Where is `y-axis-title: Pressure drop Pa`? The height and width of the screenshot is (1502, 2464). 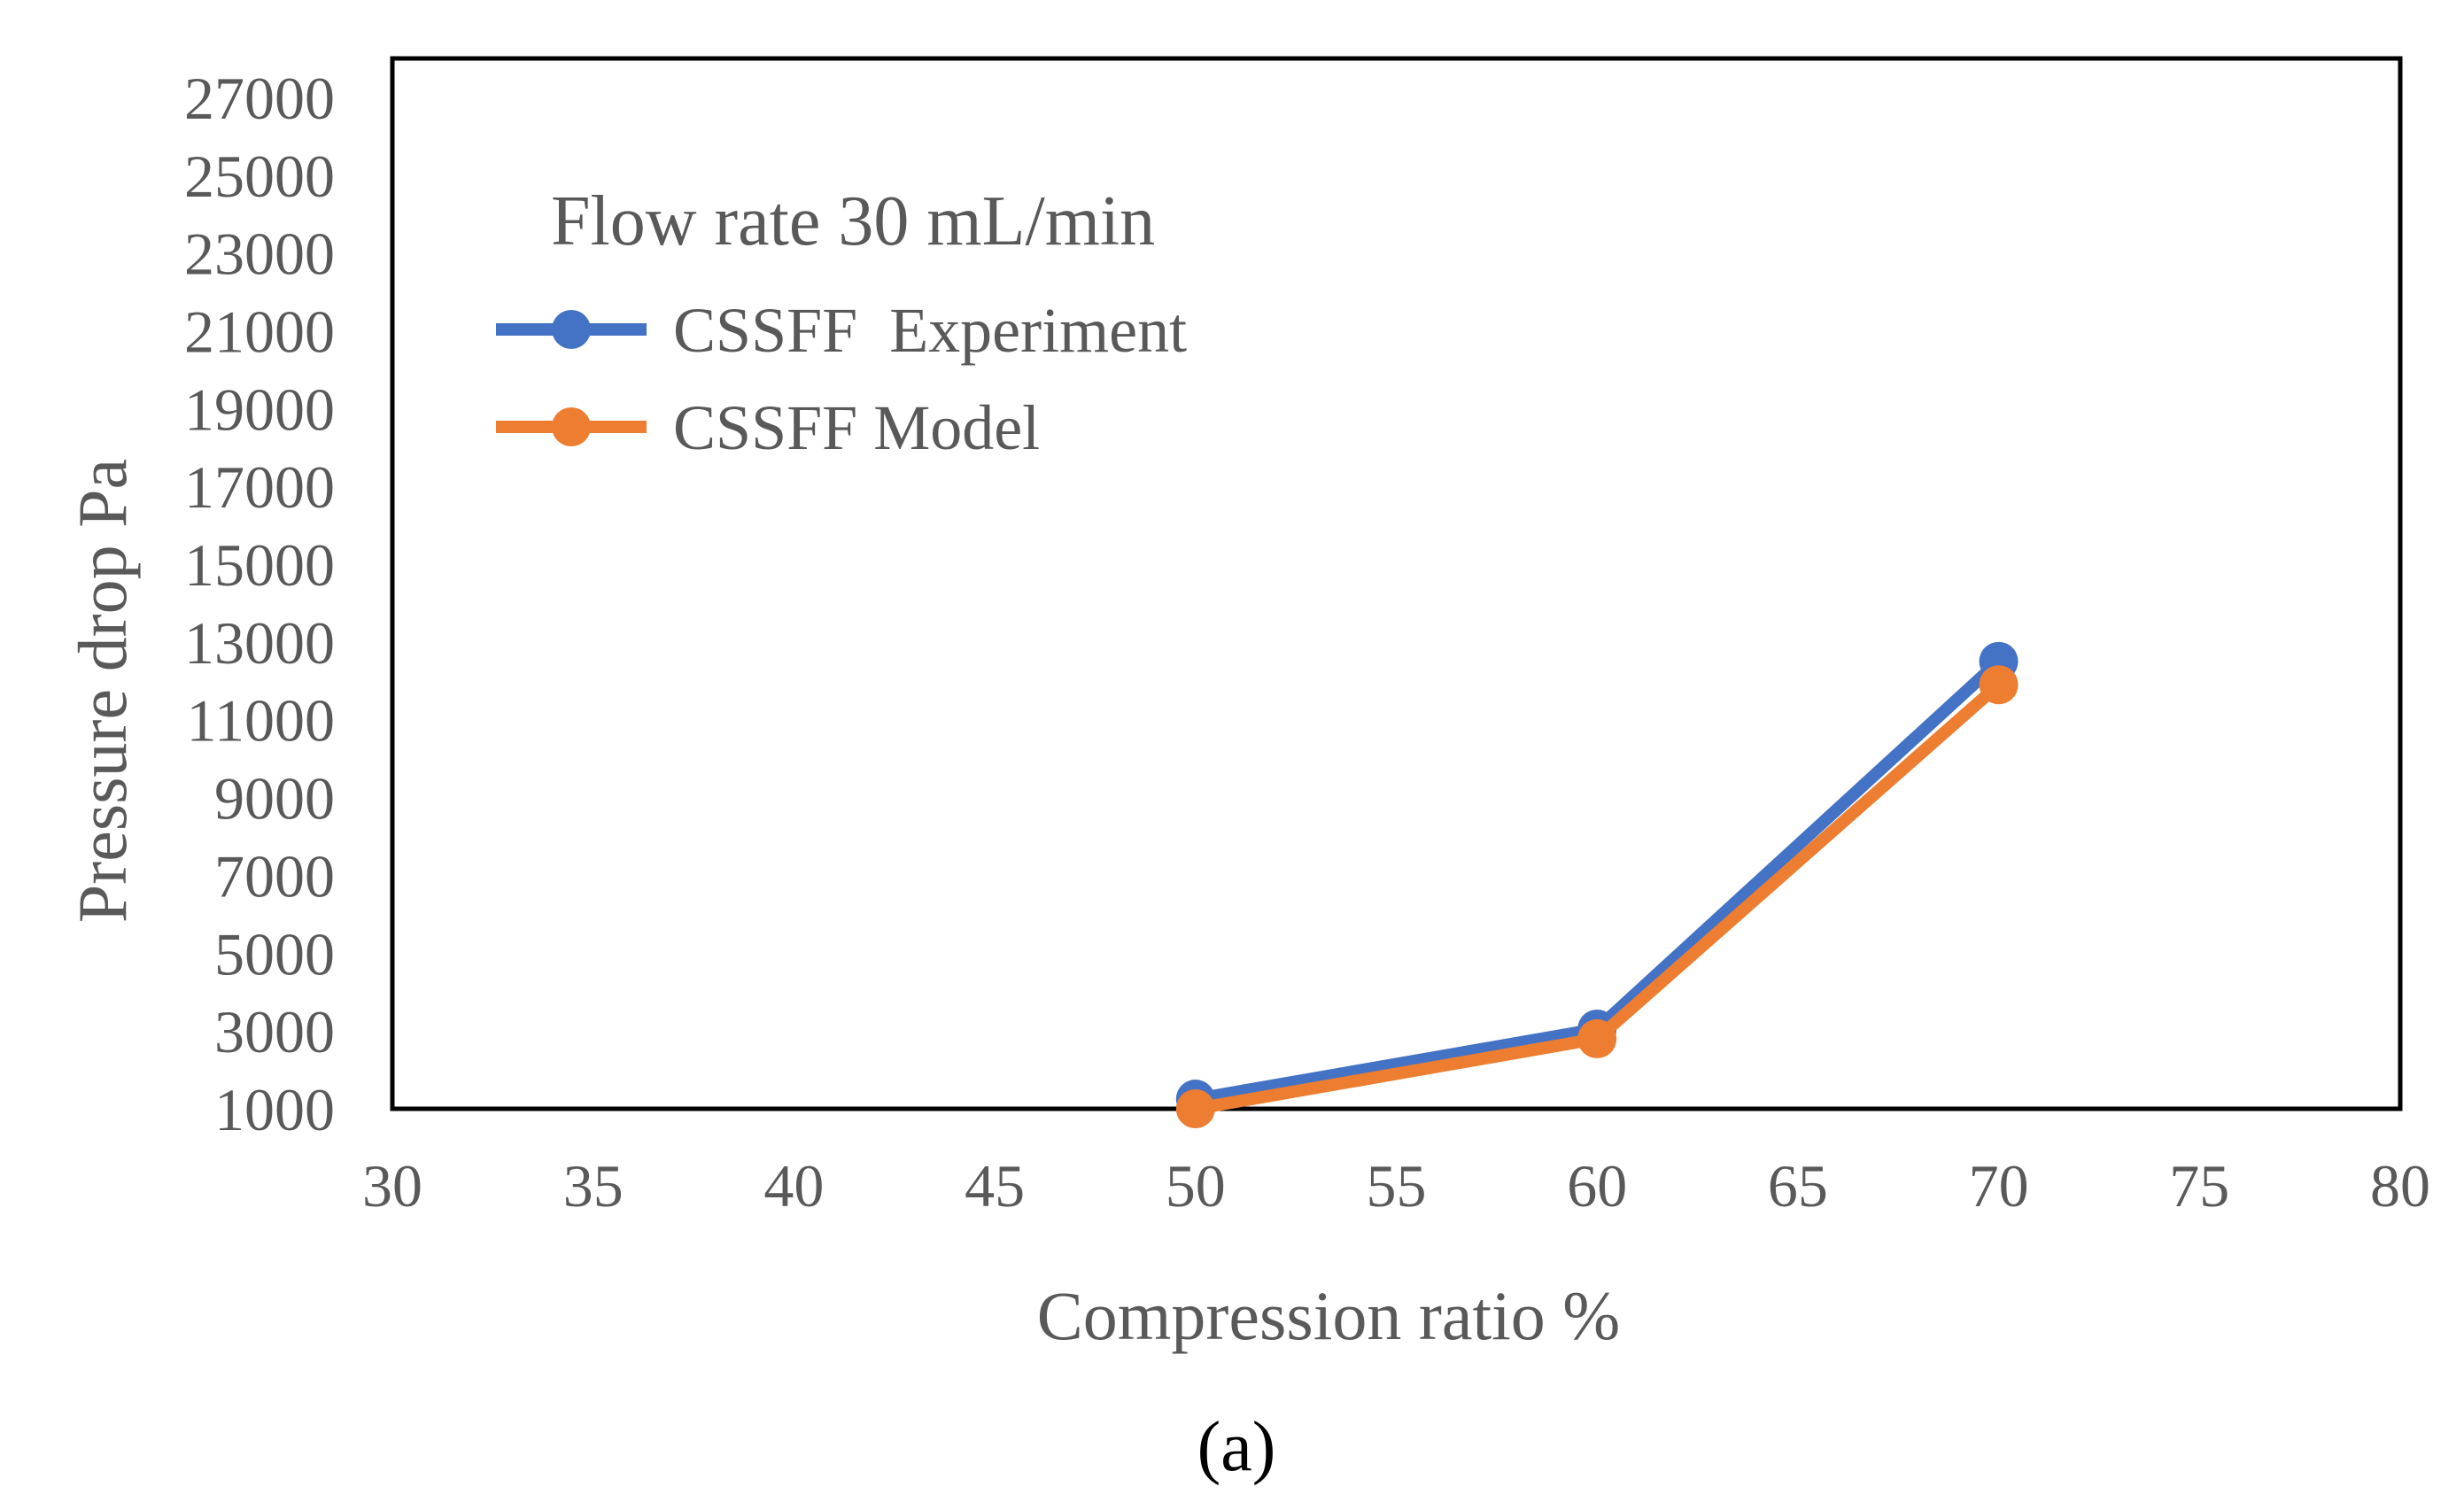
y-axis-title: Pressure drop Pa is located at coordinates (102, 691).